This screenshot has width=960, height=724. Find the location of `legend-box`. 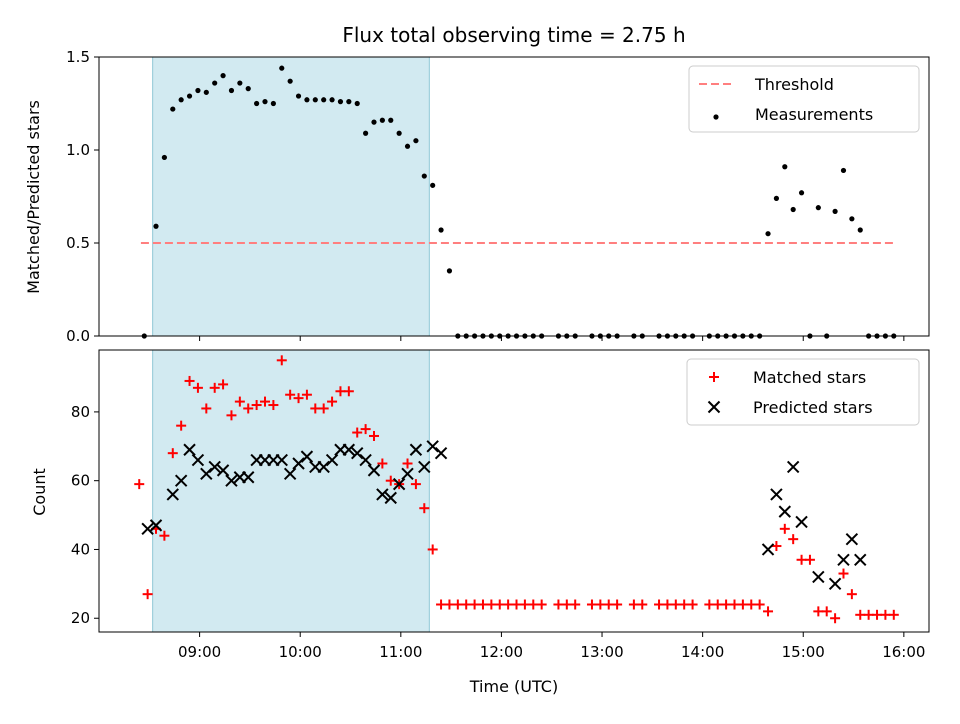

legend-box is located at coordinates (803, 392).